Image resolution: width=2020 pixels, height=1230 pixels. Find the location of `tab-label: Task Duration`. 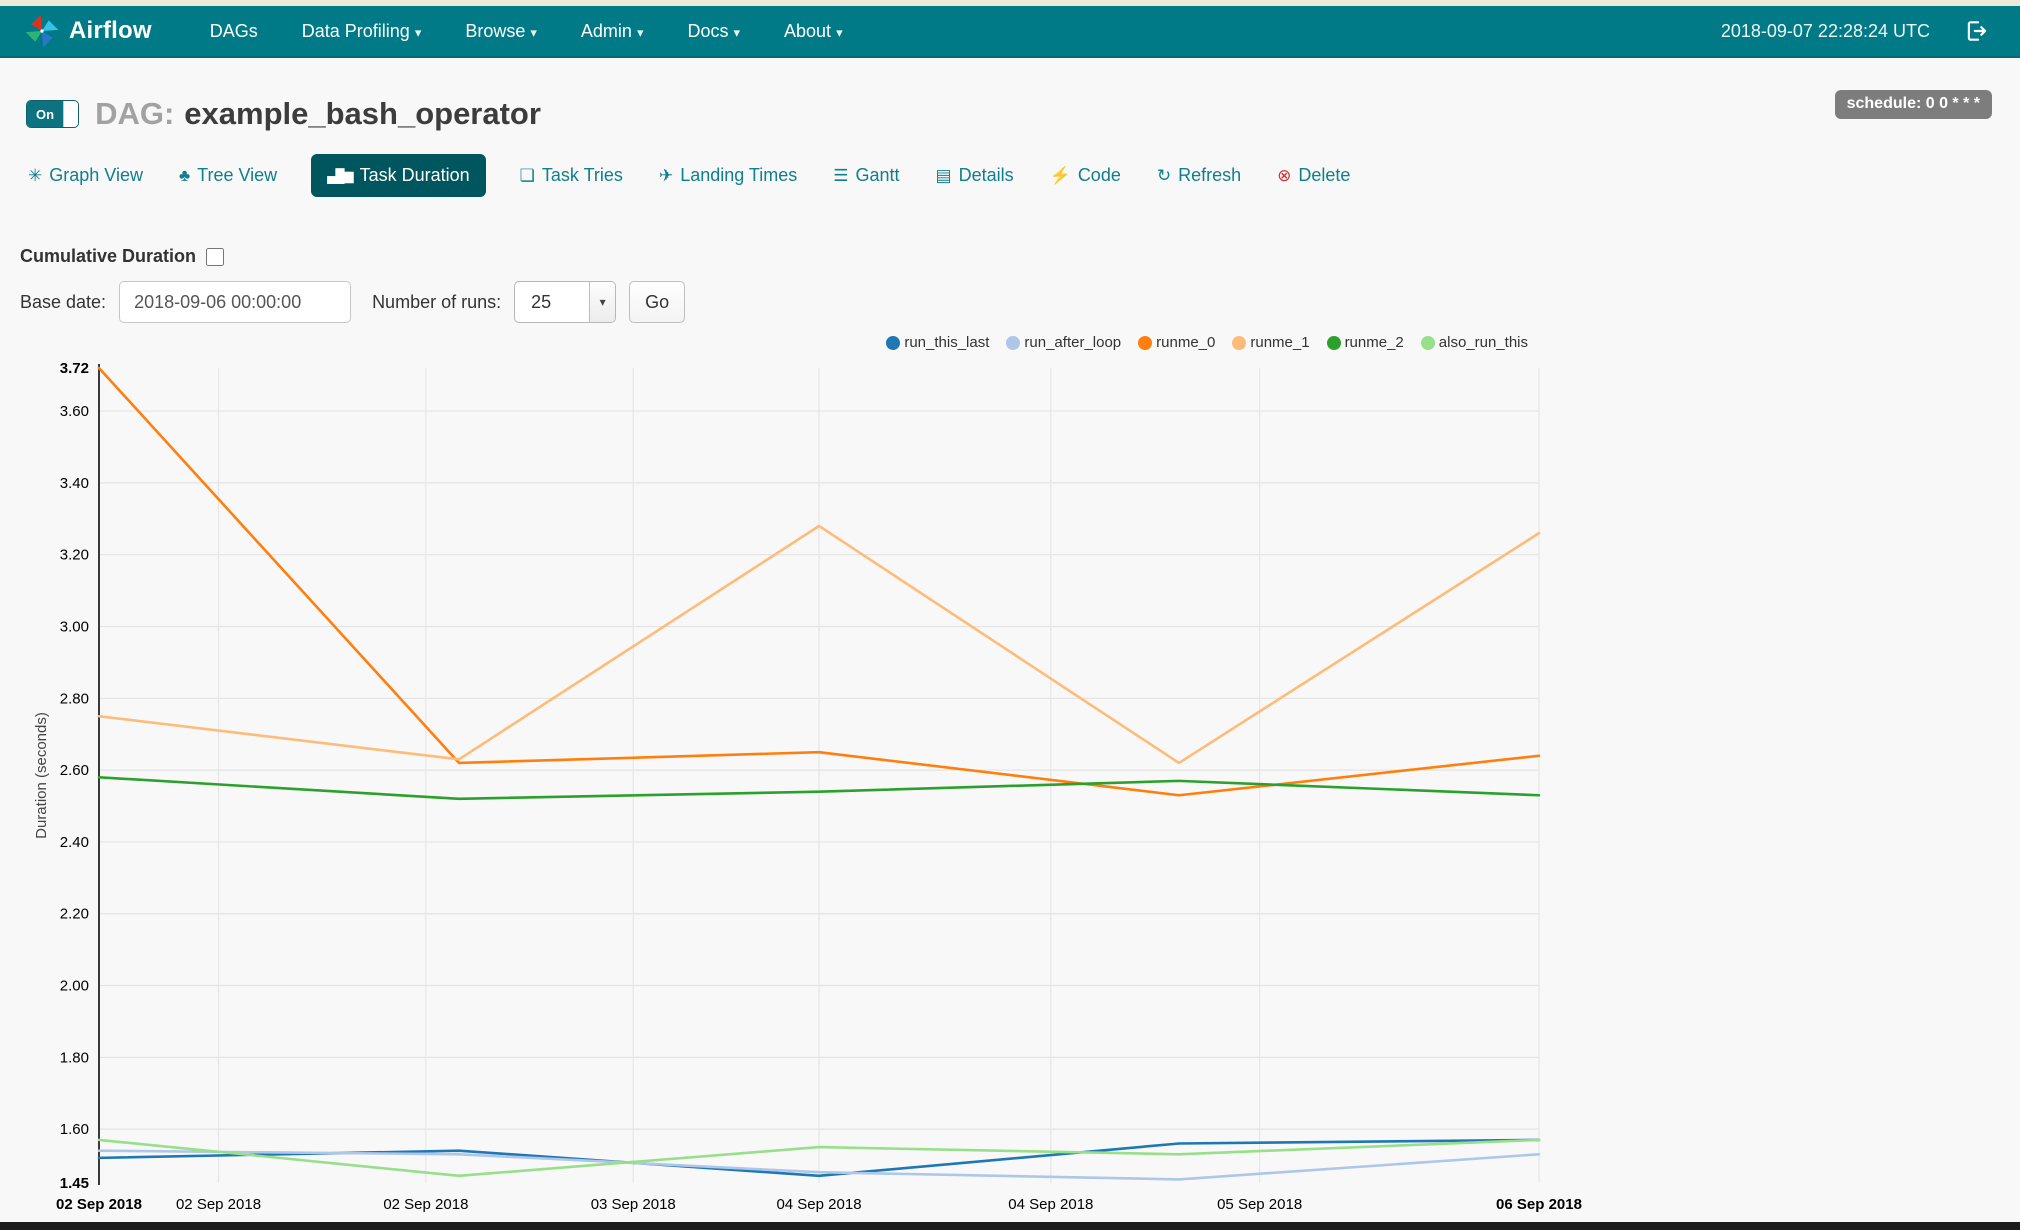

tab-label: Task Duration is located at coordinates (414, 174).